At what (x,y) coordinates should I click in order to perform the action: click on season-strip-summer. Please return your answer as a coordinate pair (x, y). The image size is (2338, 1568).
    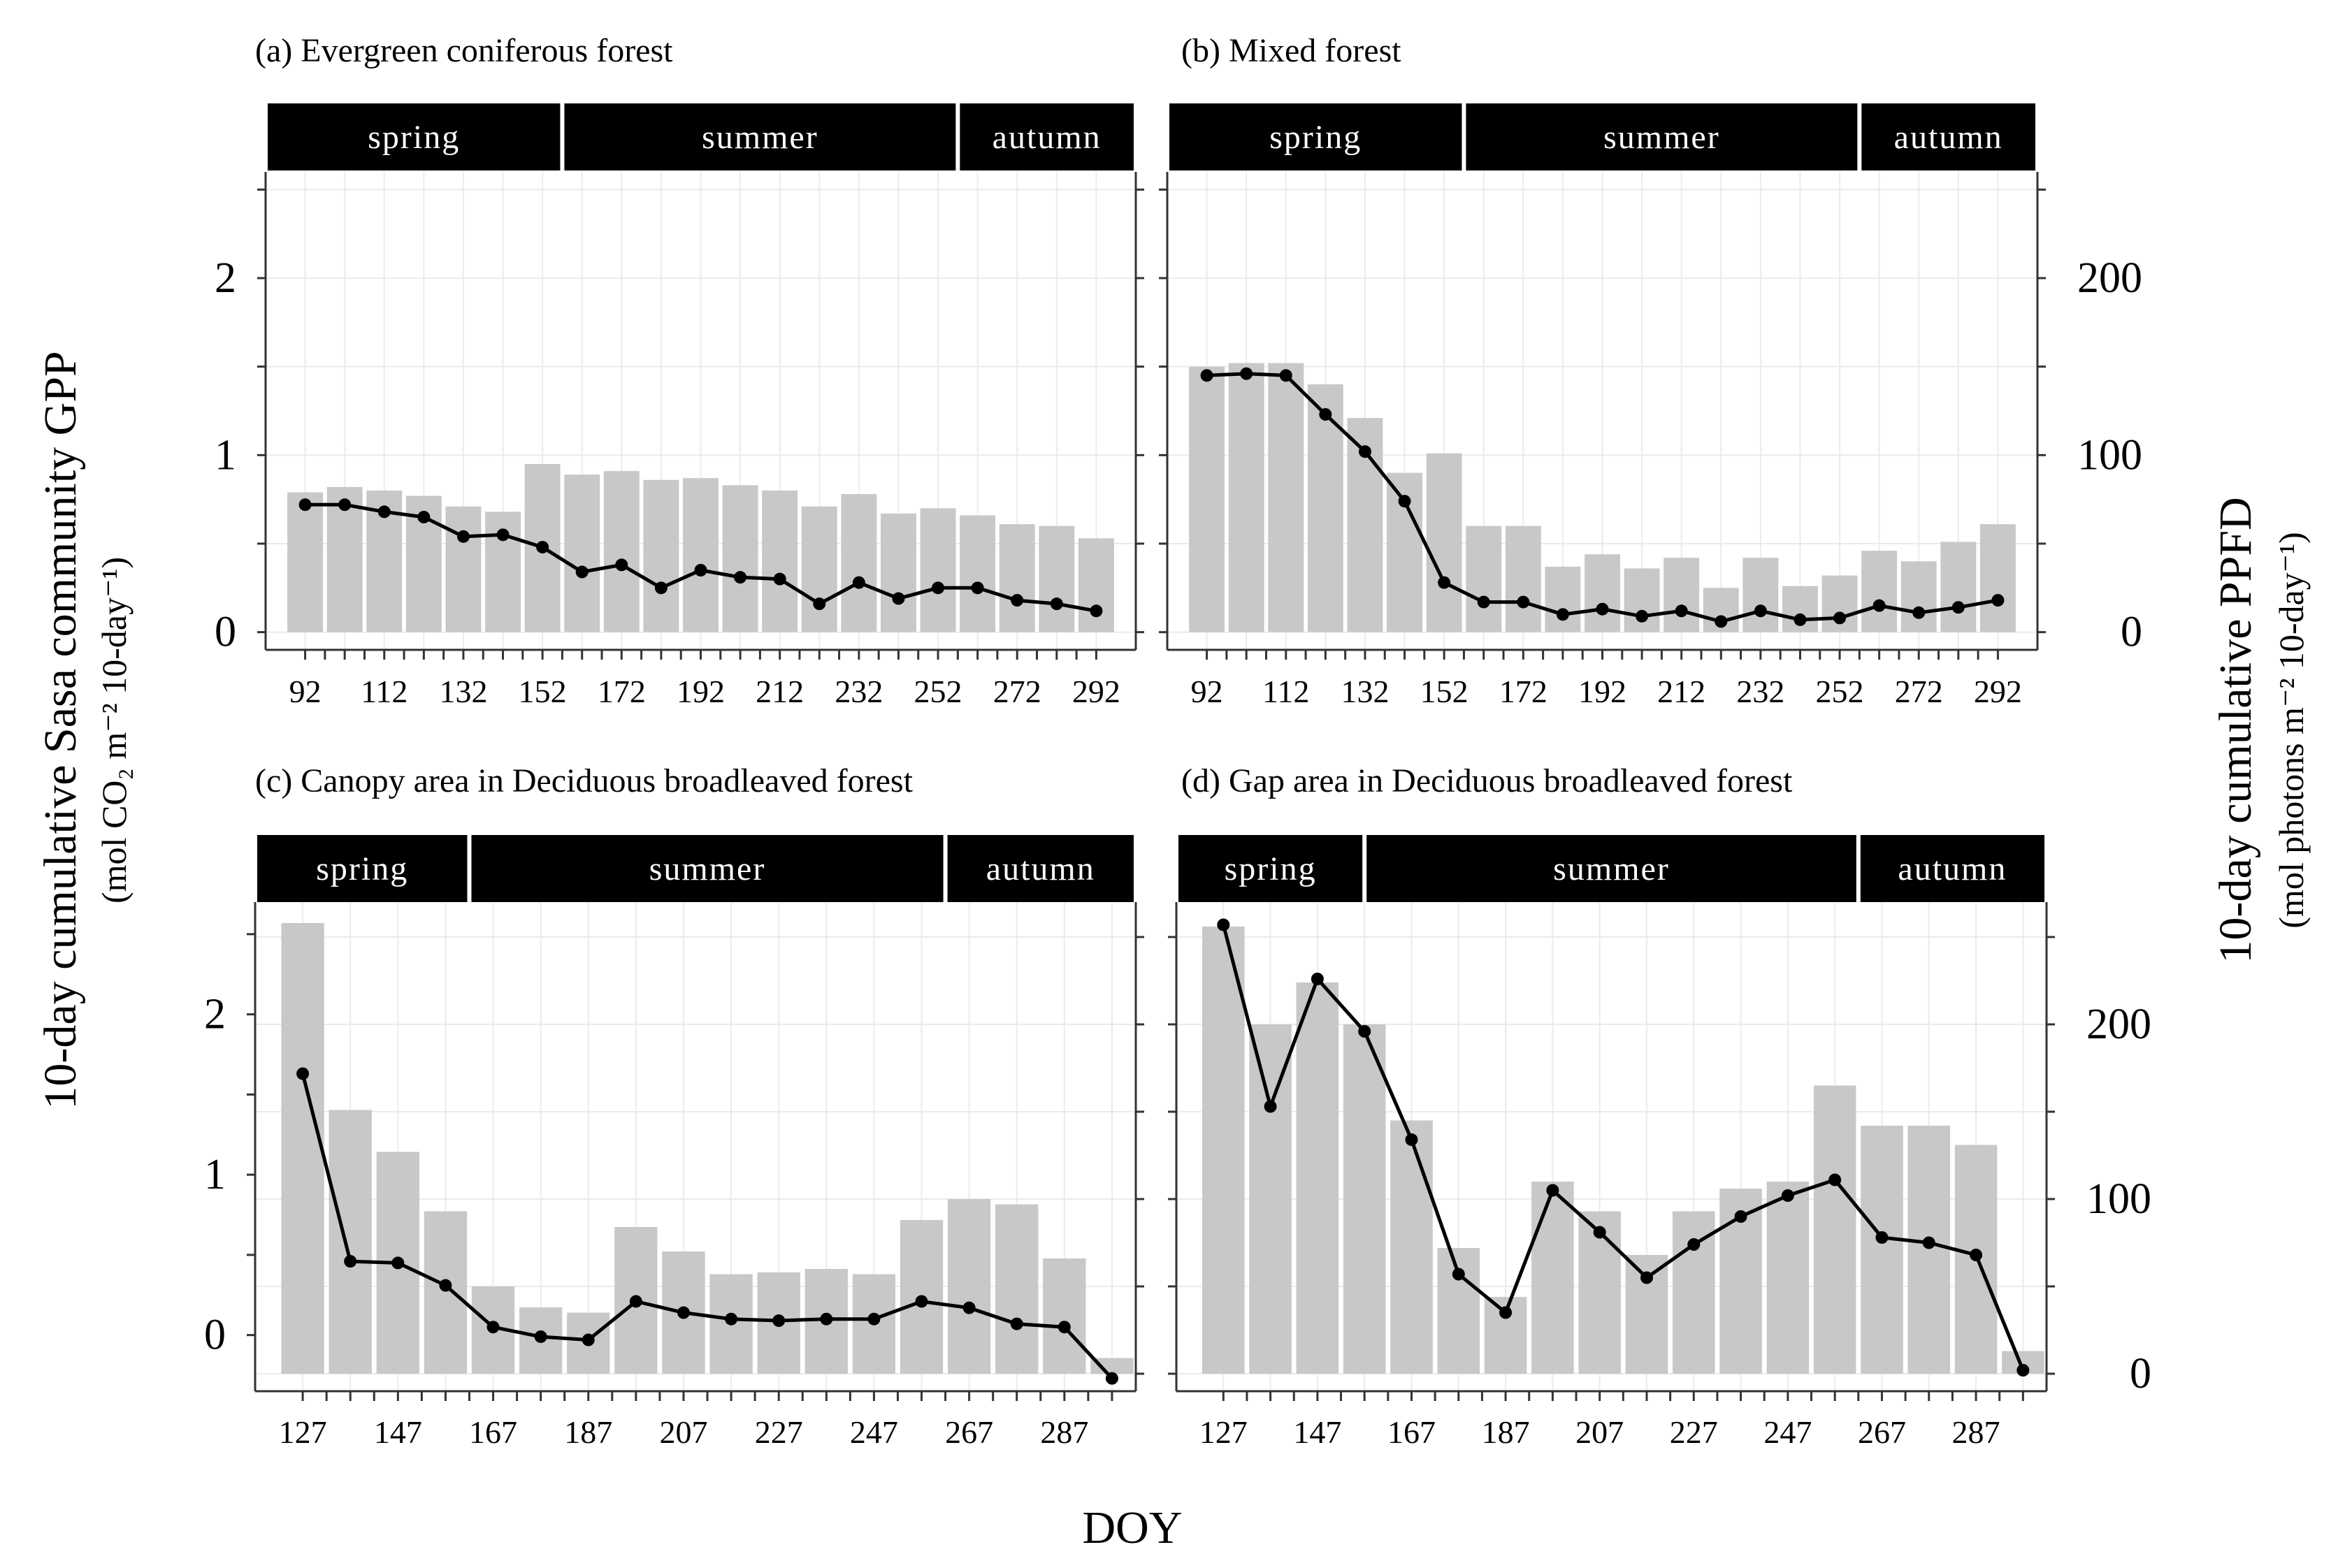
    Looking at the image, I should click on (760, 136).